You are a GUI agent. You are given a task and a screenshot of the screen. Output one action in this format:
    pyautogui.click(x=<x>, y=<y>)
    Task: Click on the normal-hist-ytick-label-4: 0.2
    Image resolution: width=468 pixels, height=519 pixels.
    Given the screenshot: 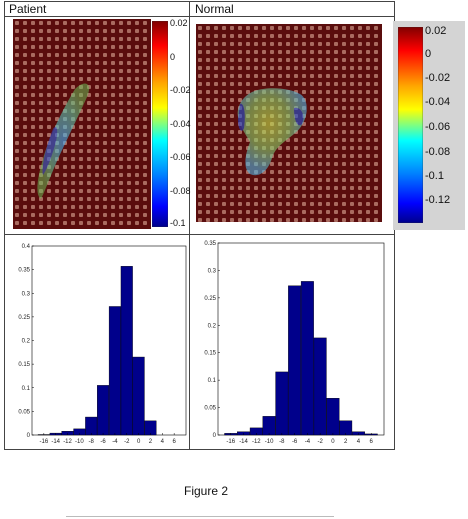 What is the action you would take?
    pyautogui.click(x=212, y=326)
    